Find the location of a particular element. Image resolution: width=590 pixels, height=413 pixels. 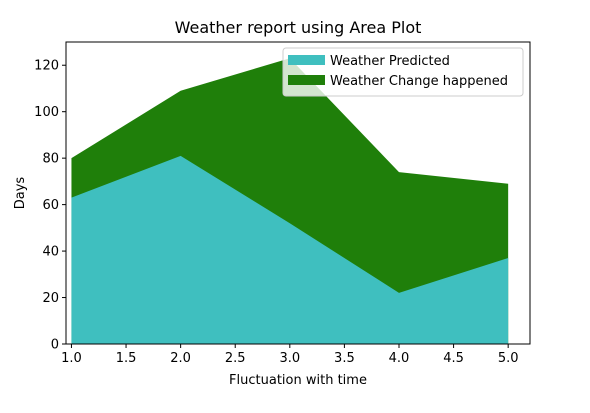

legend-label-weather-change-happened: Weather Change happened is located at coordinates (419, 81).